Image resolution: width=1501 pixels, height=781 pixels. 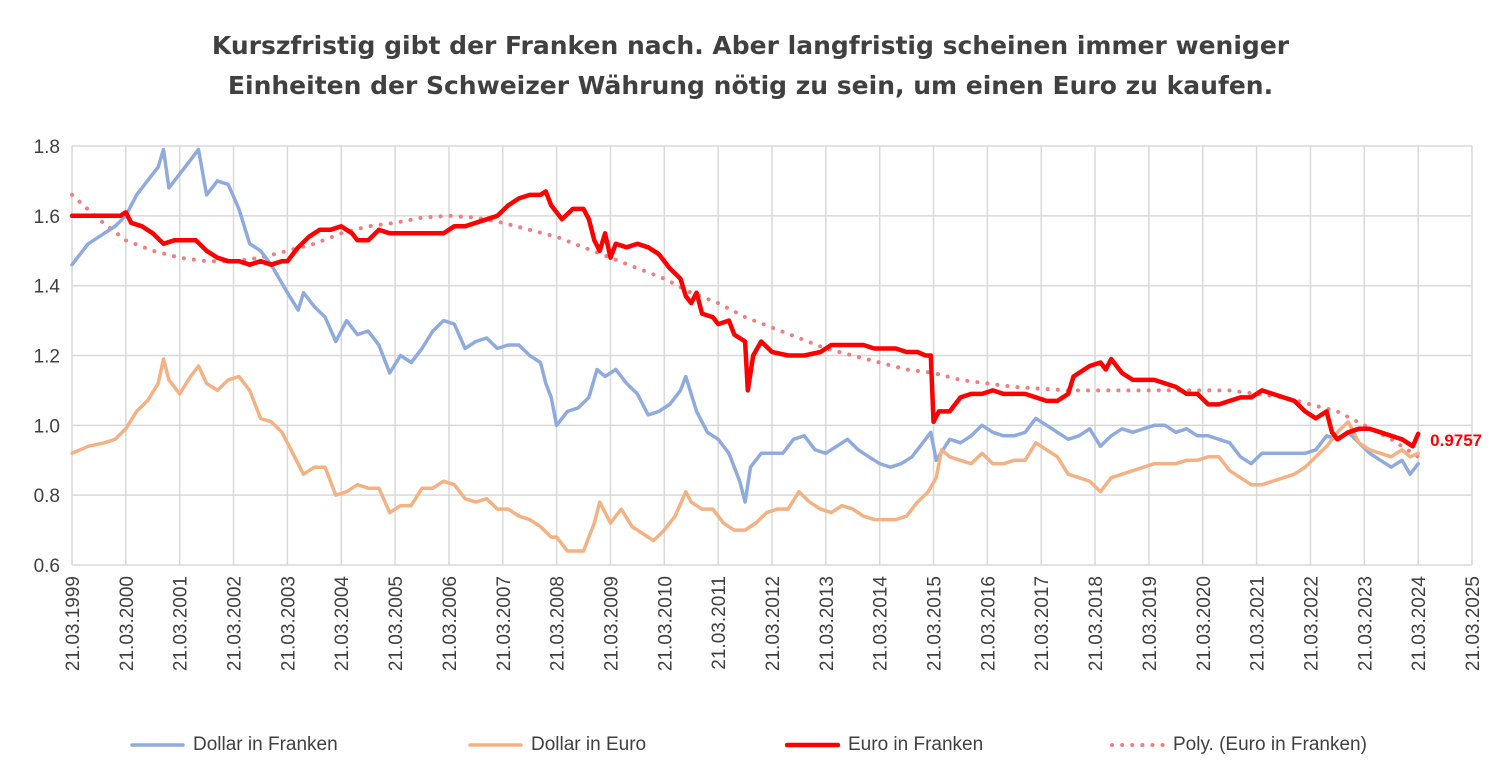 What do you see at coordinates (450, 623) in the screenshot?
I see `x-tick-label: 21.03.2006` at bounding box center [450, 623].